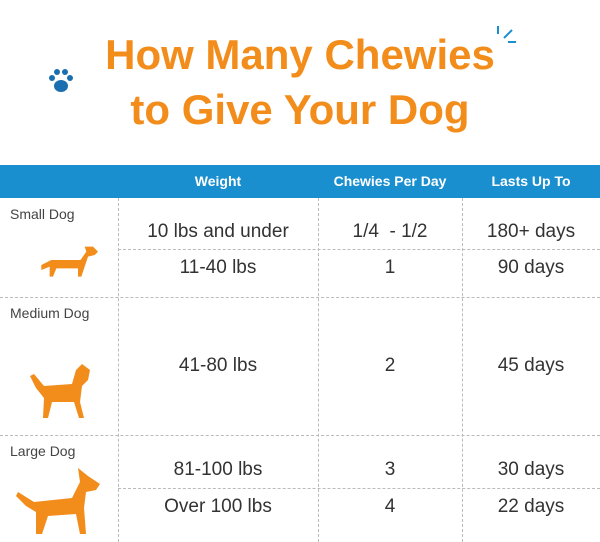 Image resolution: width=600 pixels, height=542 pixels. I want to click on group-label: Medium Dog, so click(50, 313).